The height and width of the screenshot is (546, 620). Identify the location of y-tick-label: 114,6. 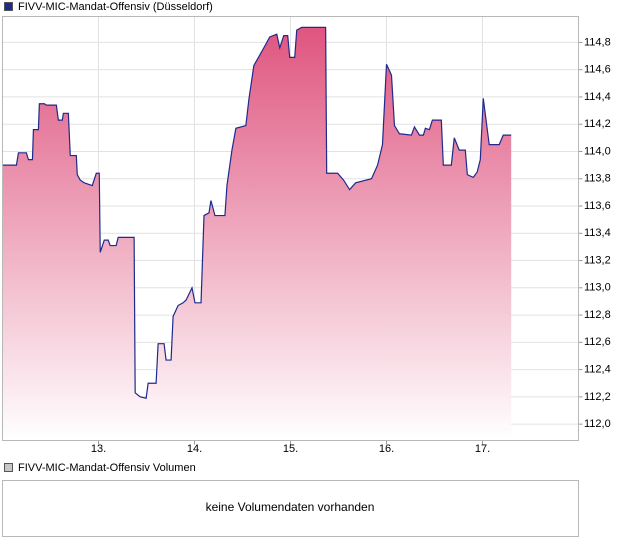
(597, 70).